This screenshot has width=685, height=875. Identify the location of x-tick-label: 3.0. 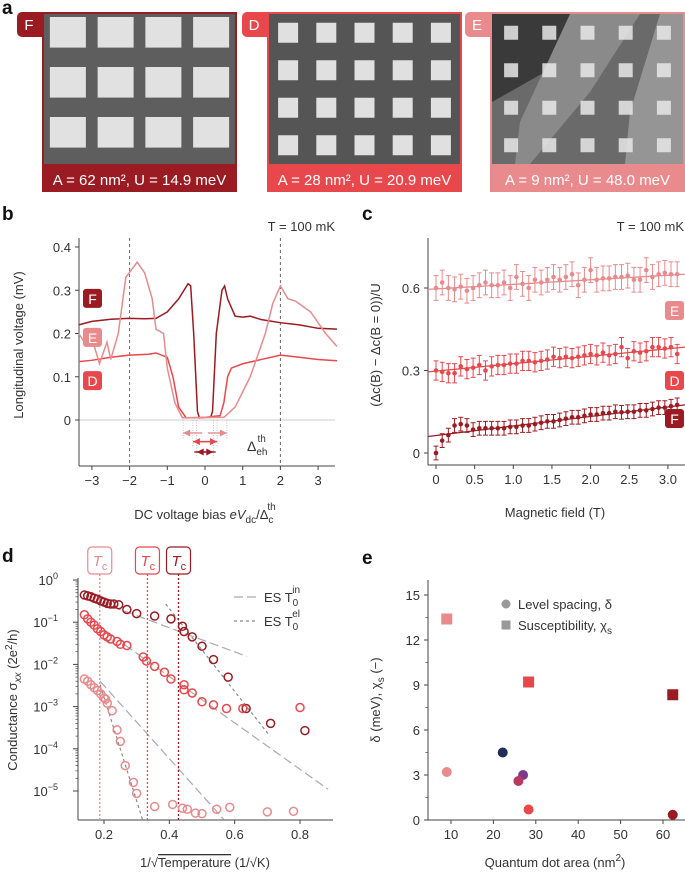
(668, 479).